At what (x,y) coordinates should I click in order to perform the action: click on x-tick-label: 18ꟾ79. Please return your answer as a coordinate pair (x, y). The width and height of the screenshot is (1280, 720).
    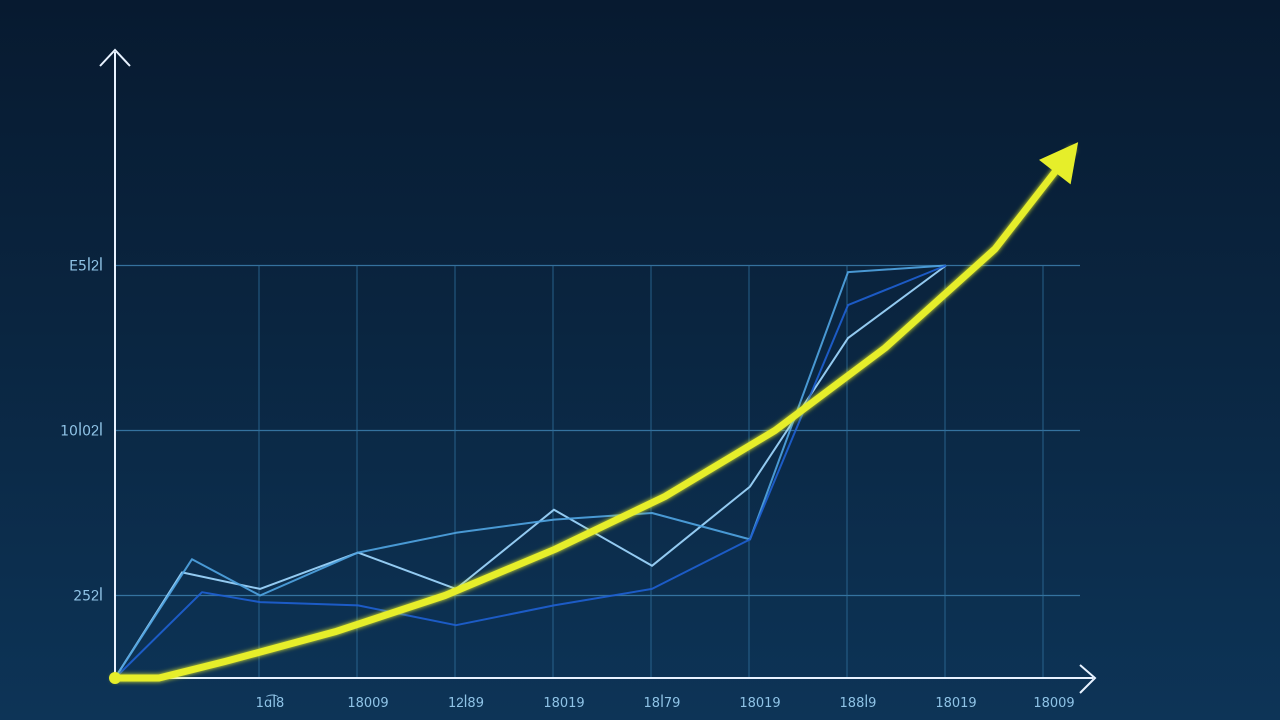
    Looking at the image, I should click on (662, 703).